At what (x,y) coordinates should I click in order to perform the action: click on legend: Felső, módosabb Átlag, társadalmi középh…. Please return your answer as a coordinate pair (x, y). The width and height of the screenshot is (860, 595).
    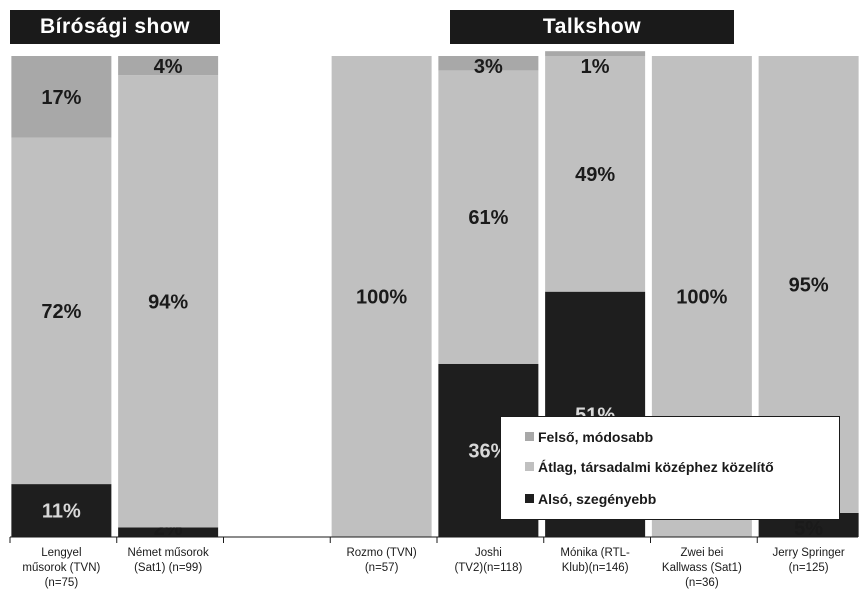
    Looking at the image, I should click on (670, 468).